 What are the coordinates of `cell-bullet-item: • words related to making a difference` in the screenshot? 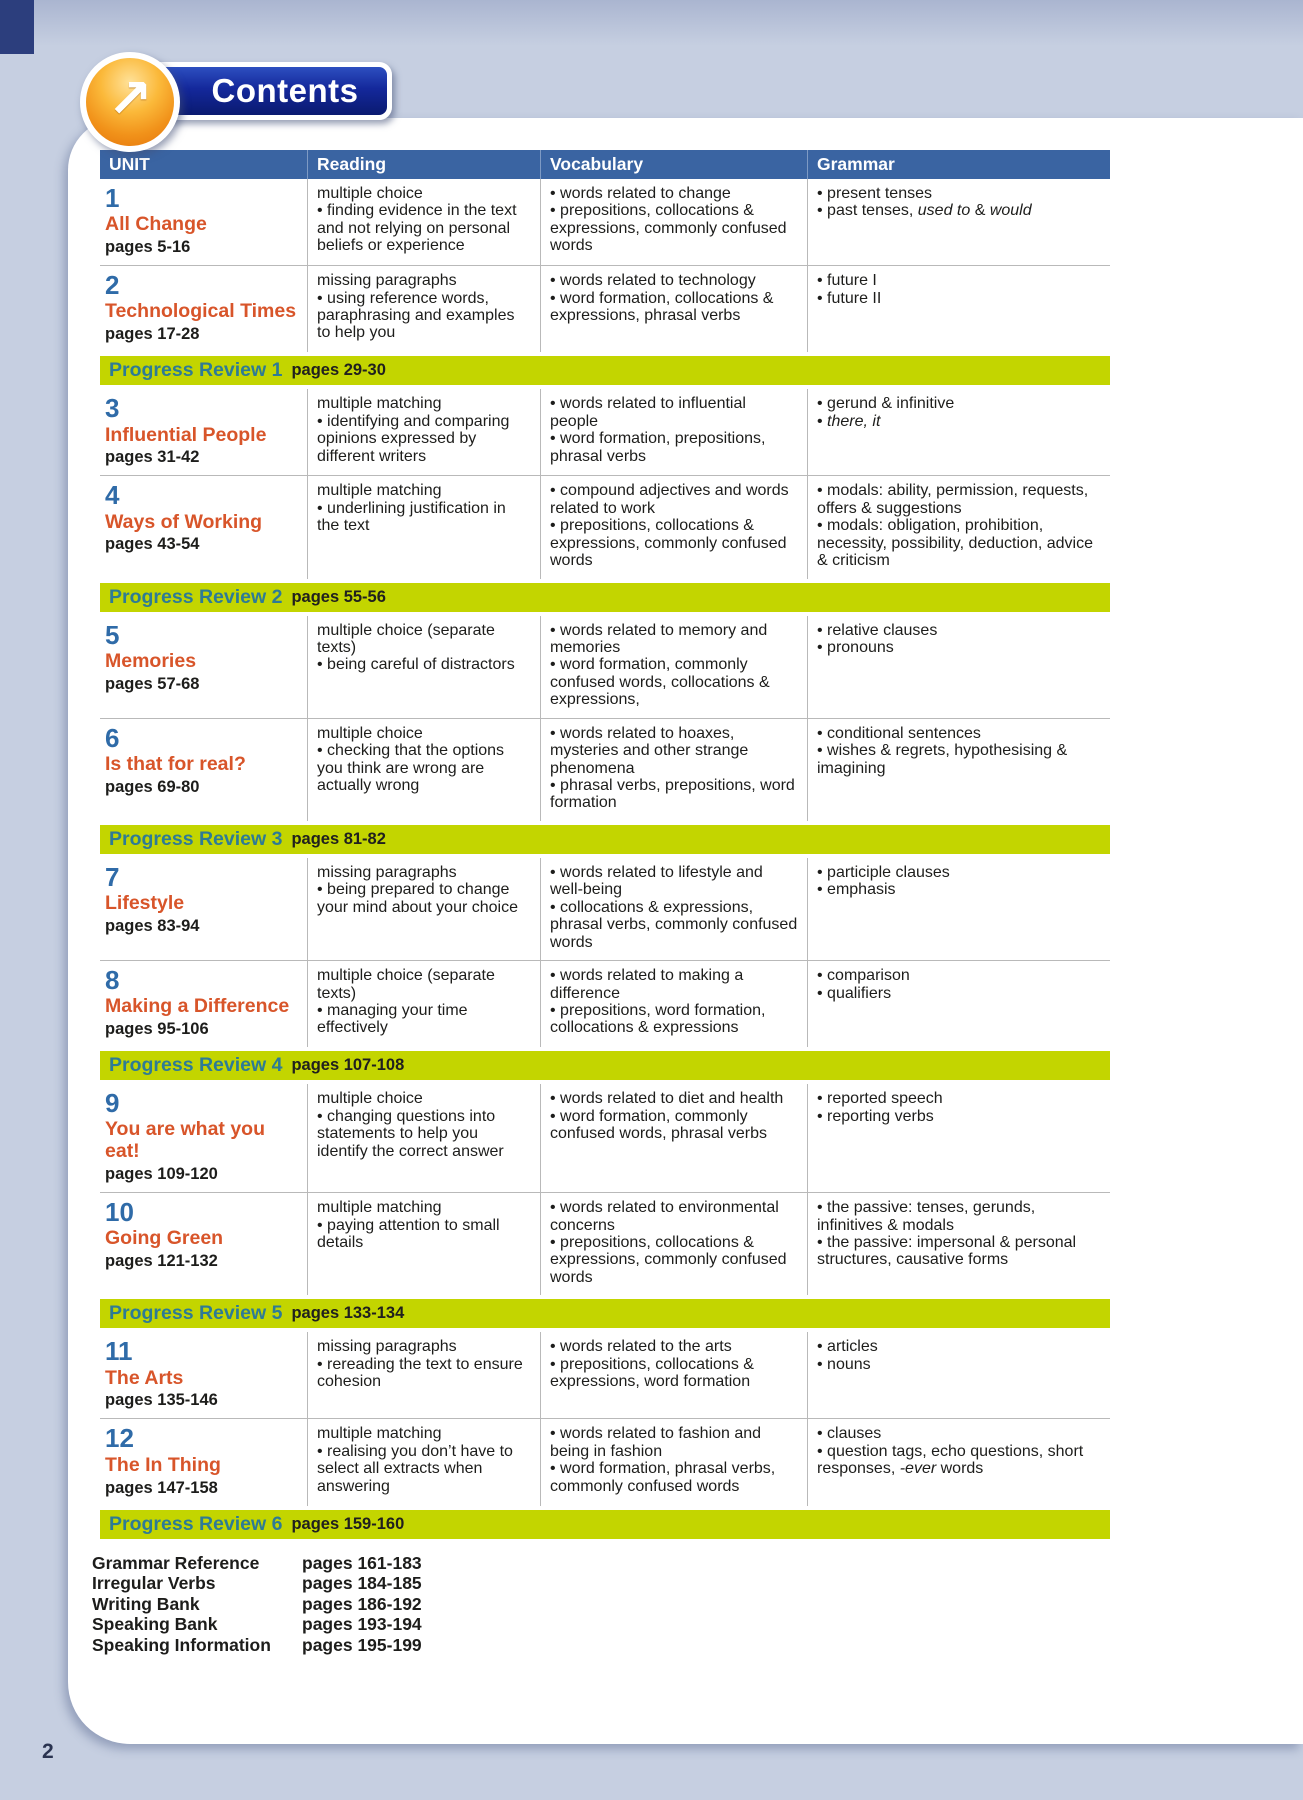 It's located at (647, 984).